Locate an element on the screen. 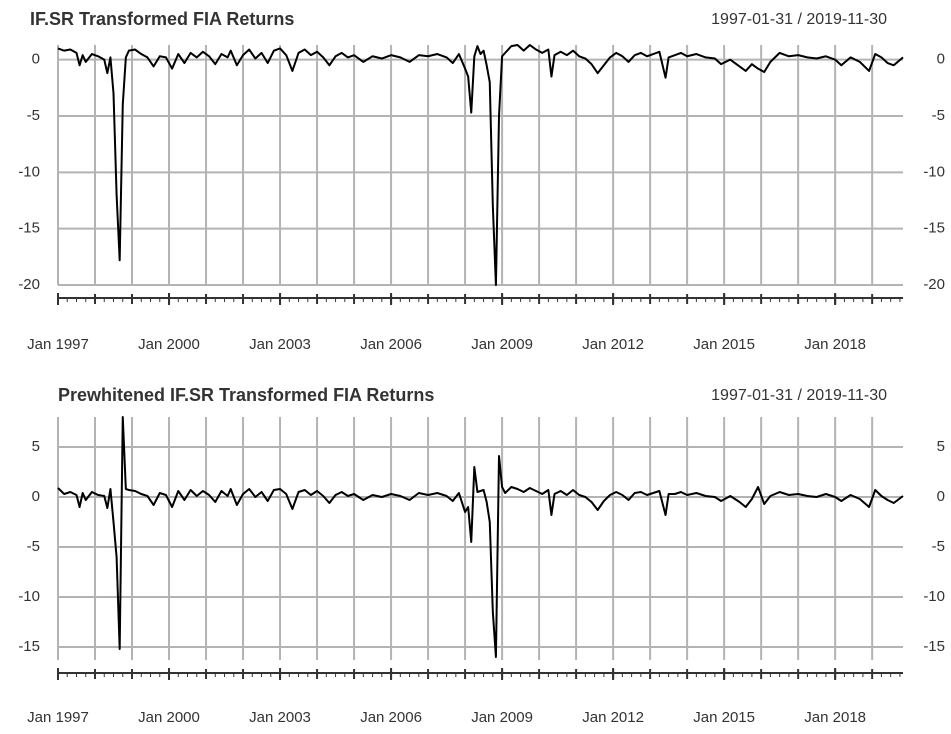 The height and width of the screenshot is (734, 951). y-tick-label-right: -20 is located at coordinates (934, 284).